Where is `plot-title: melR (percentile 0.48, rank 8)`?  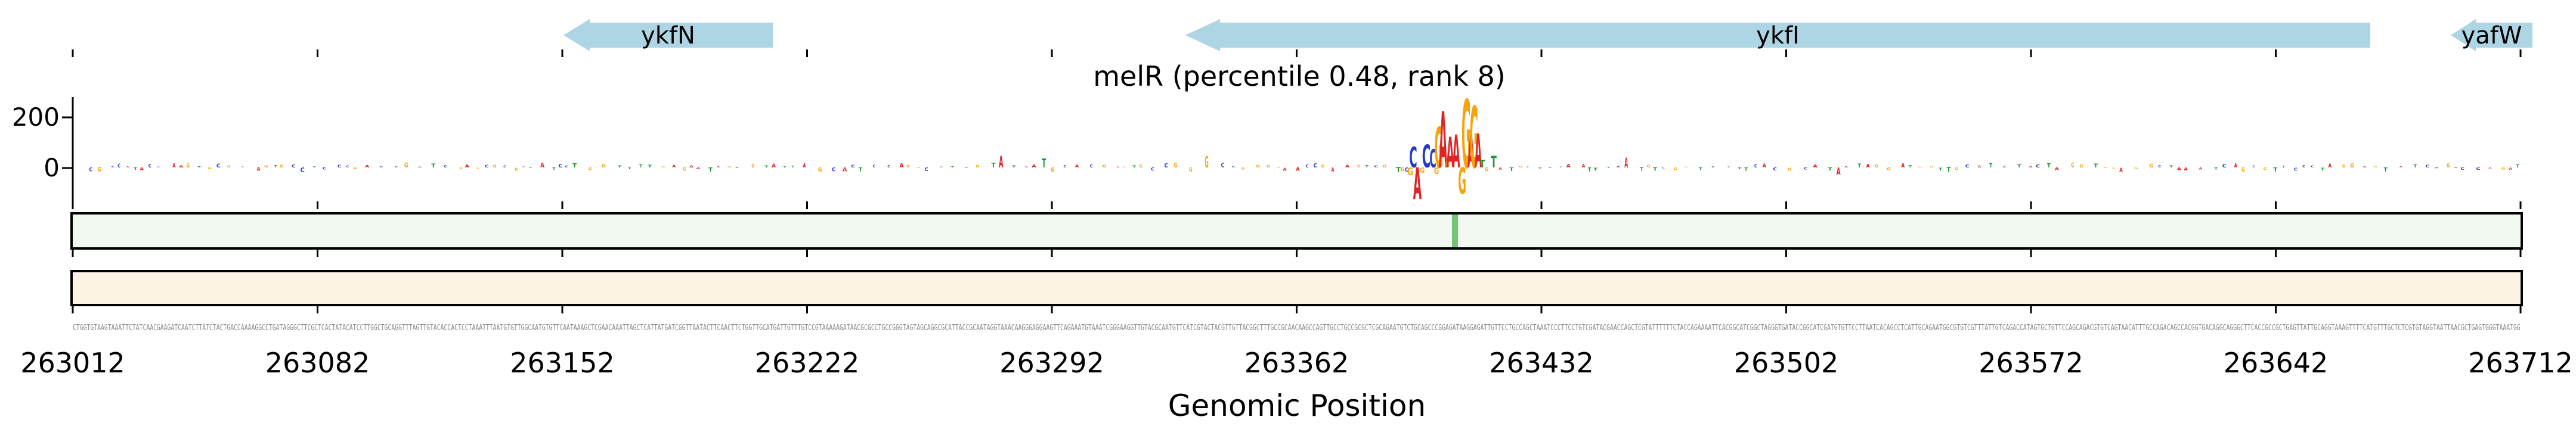
plot-title: melR (percentile 0.48, rank 8) is located at coordinates (1299, 76).